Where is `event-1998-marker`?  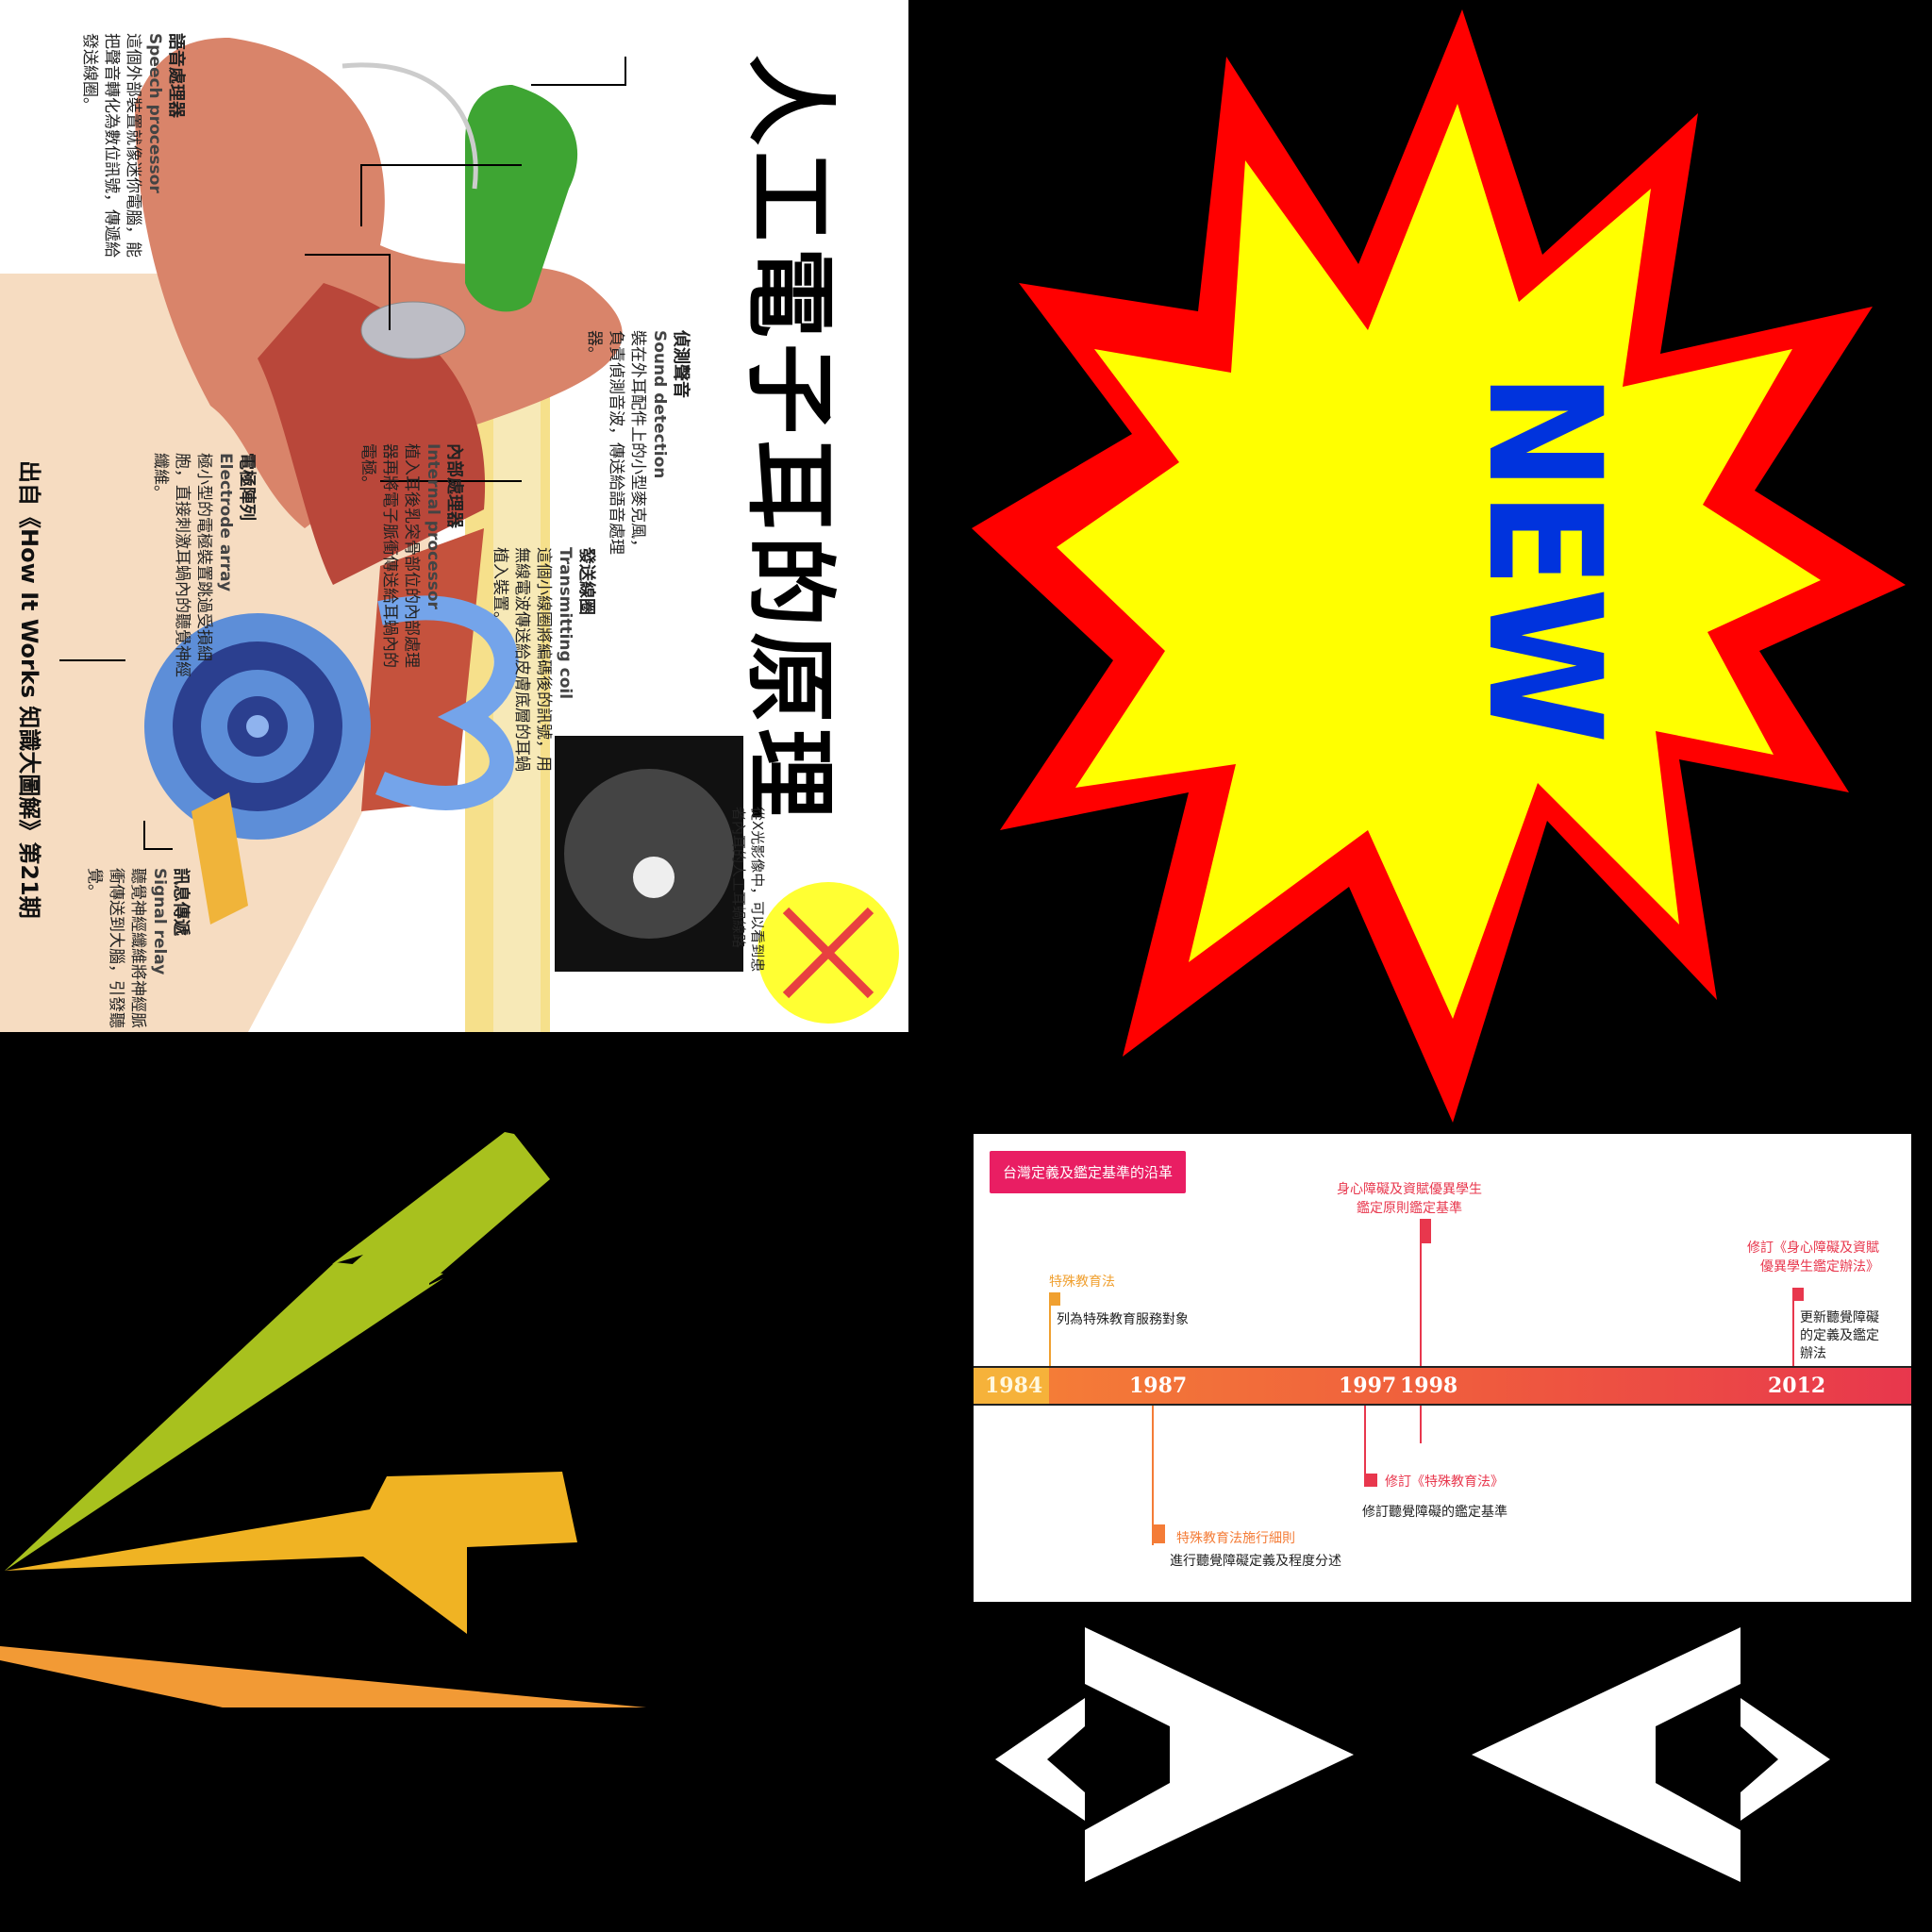
event-1998-marker is located at coordinates (1425, 1231).